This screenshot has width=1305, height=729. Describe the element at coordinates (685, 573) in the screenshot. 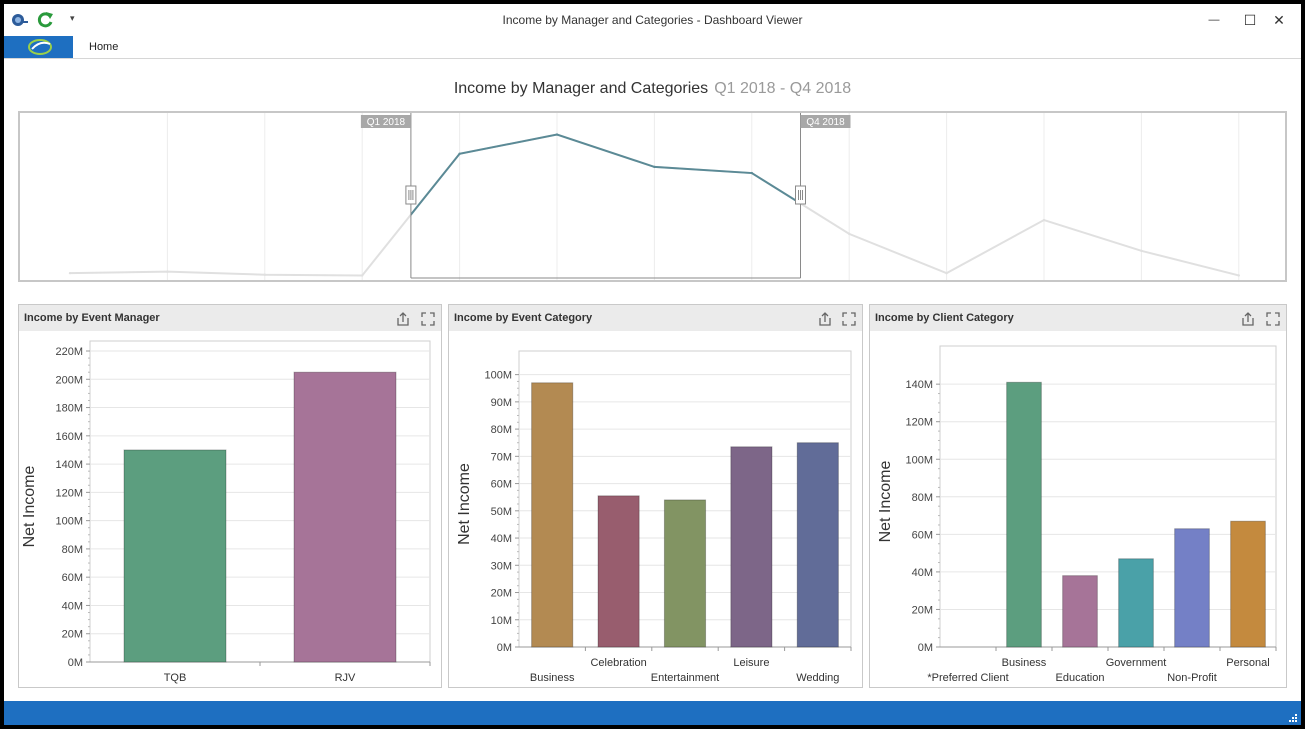

I see `bar-entertainment` at that location.